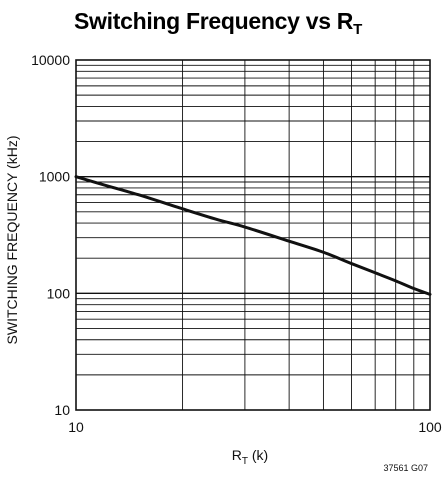  What do you see at coordinates (54, 177) in the screenshot?
I see `y-tick-label: 1000` at bounding box center [54, 177].